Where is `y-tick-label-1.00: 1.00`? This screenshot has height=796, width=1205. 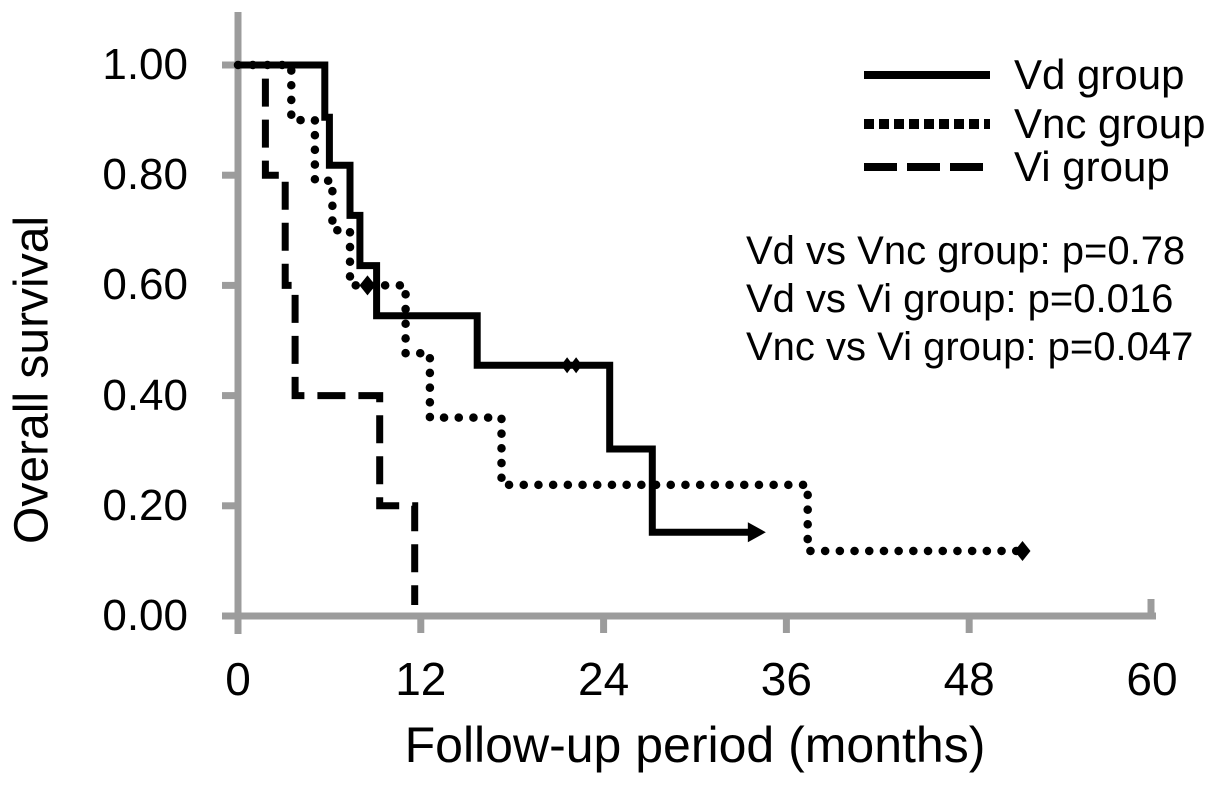 y-tick-label-1.00: 1.00 is located at coordinates (145, 64).